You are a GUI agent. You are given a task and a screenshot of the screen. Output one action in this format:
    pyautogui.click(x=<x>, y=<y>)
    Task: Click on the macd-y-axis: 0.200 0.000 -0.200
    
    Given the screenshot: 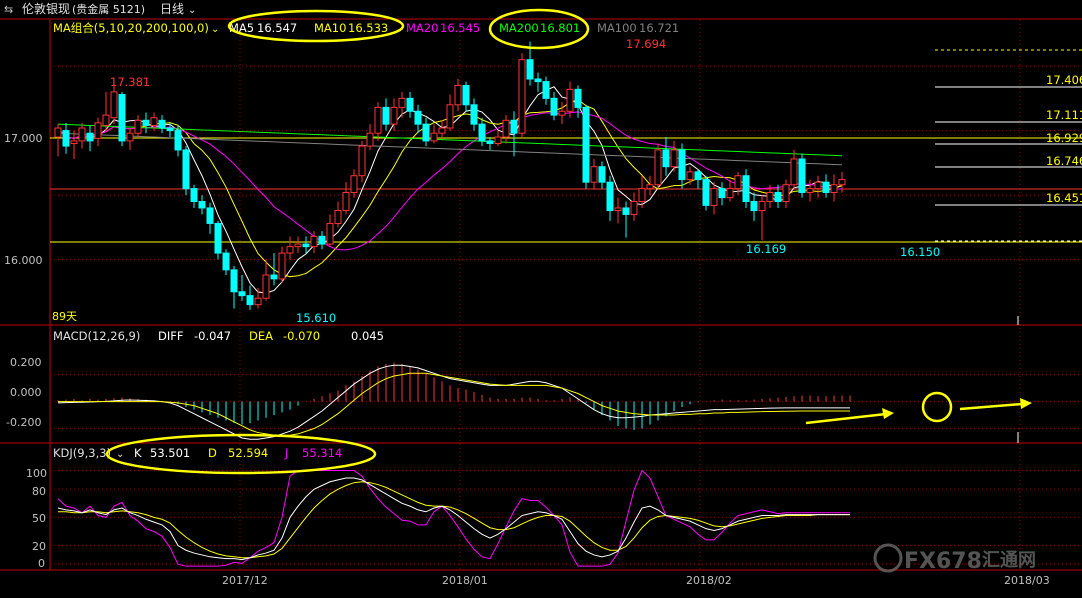 What is the action you would take?
    pyautogui.click(x=24, y=392)
    